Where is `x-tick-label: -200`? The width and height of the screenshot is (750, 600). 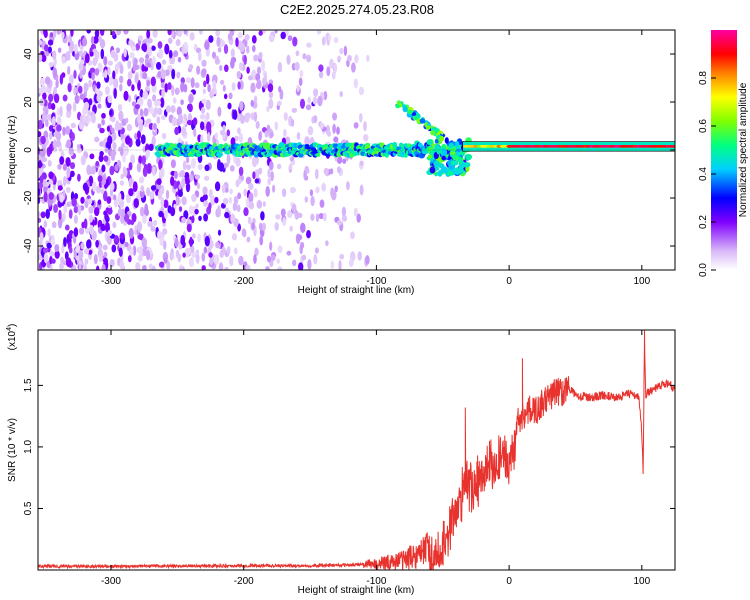
x-tick-label: -200 is located at coordinates (244, 281).